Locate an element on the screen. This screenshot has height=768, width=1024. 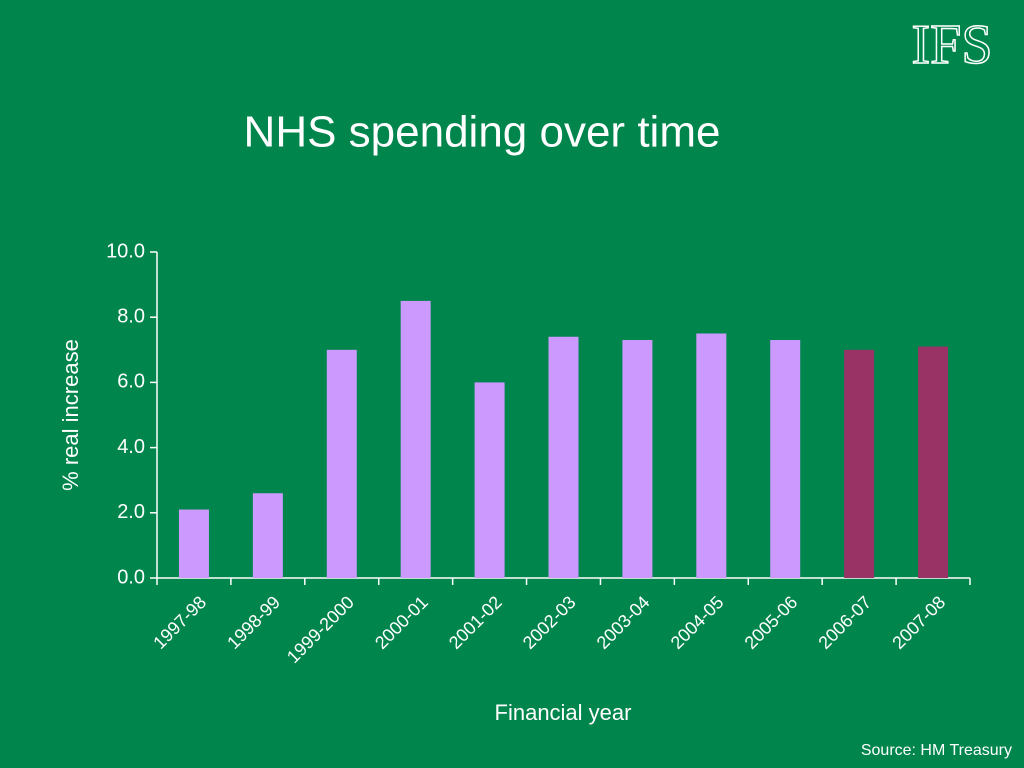
x-tick-label: 1998-99 is located at coordinates (253, 622).